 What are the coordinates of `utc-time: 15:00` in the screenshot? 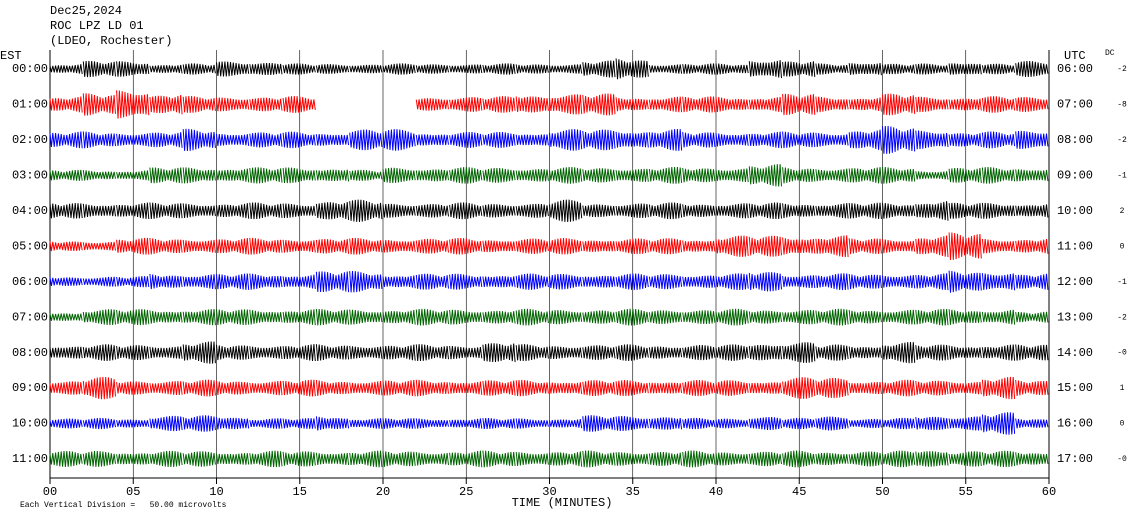 It's located at (1075, 388).